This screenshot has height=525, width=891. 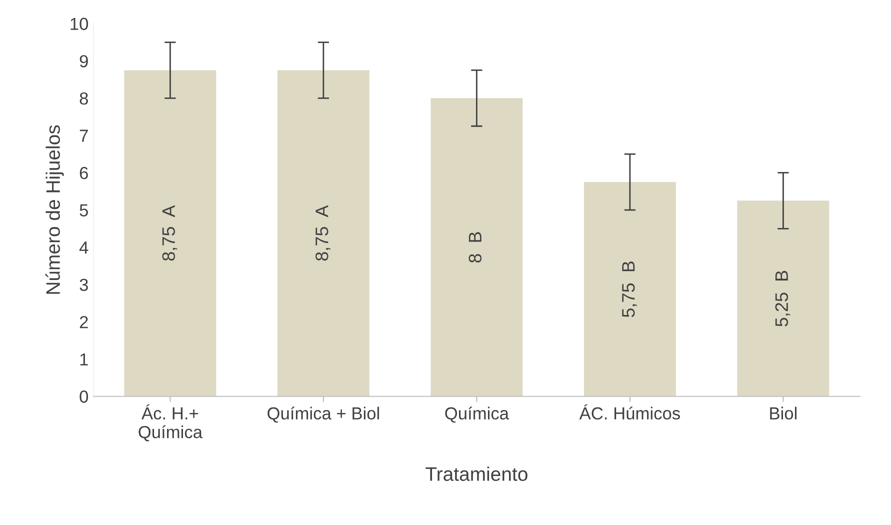 What do you see at coordinates (54, 209) in the screenshot?
I see `y-axis-title: Número de Hijuelos` at bounding box center [54, 209].